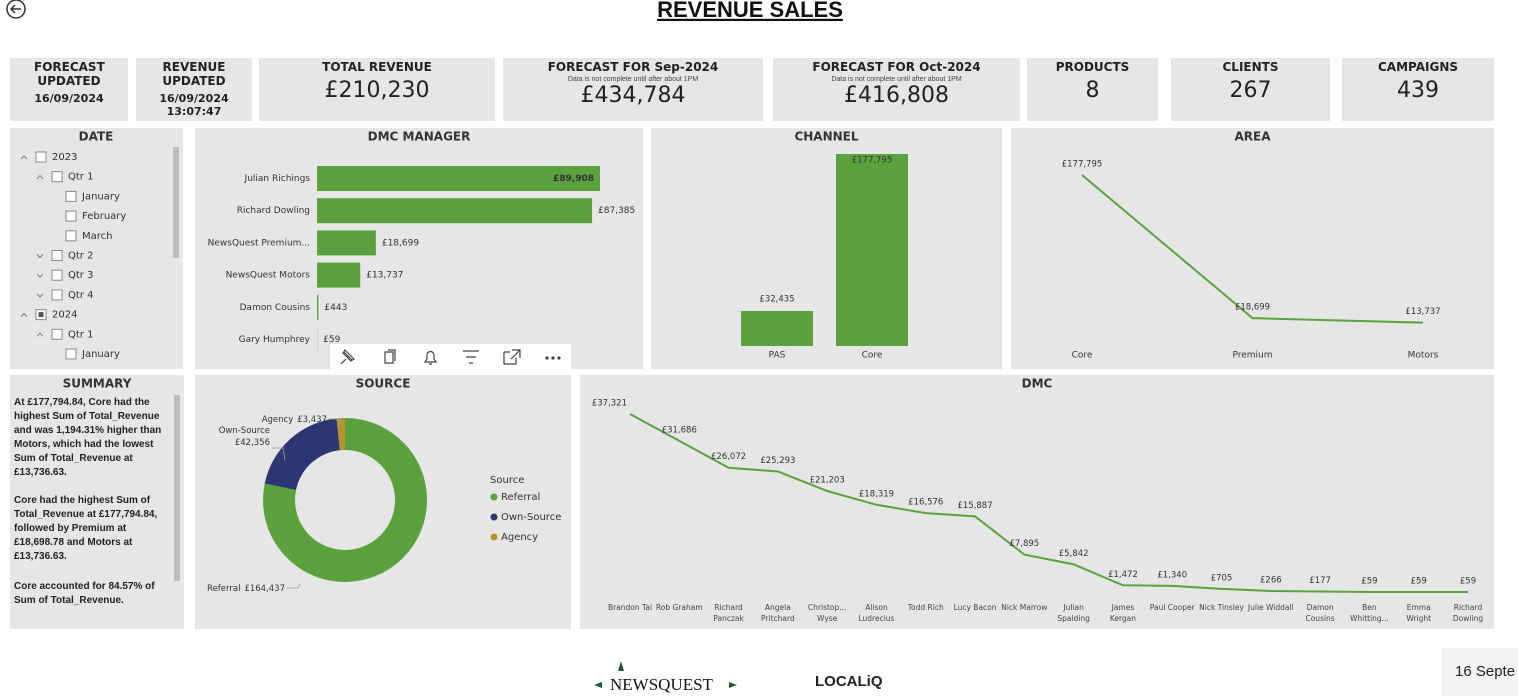 This screenshot has height=696, width=1518. What do you see at coordinates (1024, 607) in the screenshot?
I see `x-tick-label: Nick Marrow` at bounding box center [1024, 607].